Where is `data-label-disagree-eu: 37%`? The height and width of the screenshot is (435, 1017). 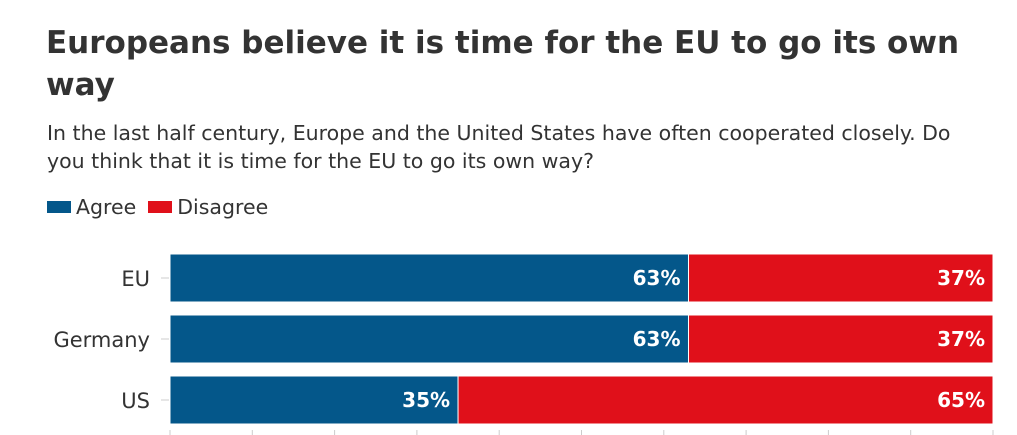
data-label-disagree-eu: 37% is located at coordinates (961, 278).